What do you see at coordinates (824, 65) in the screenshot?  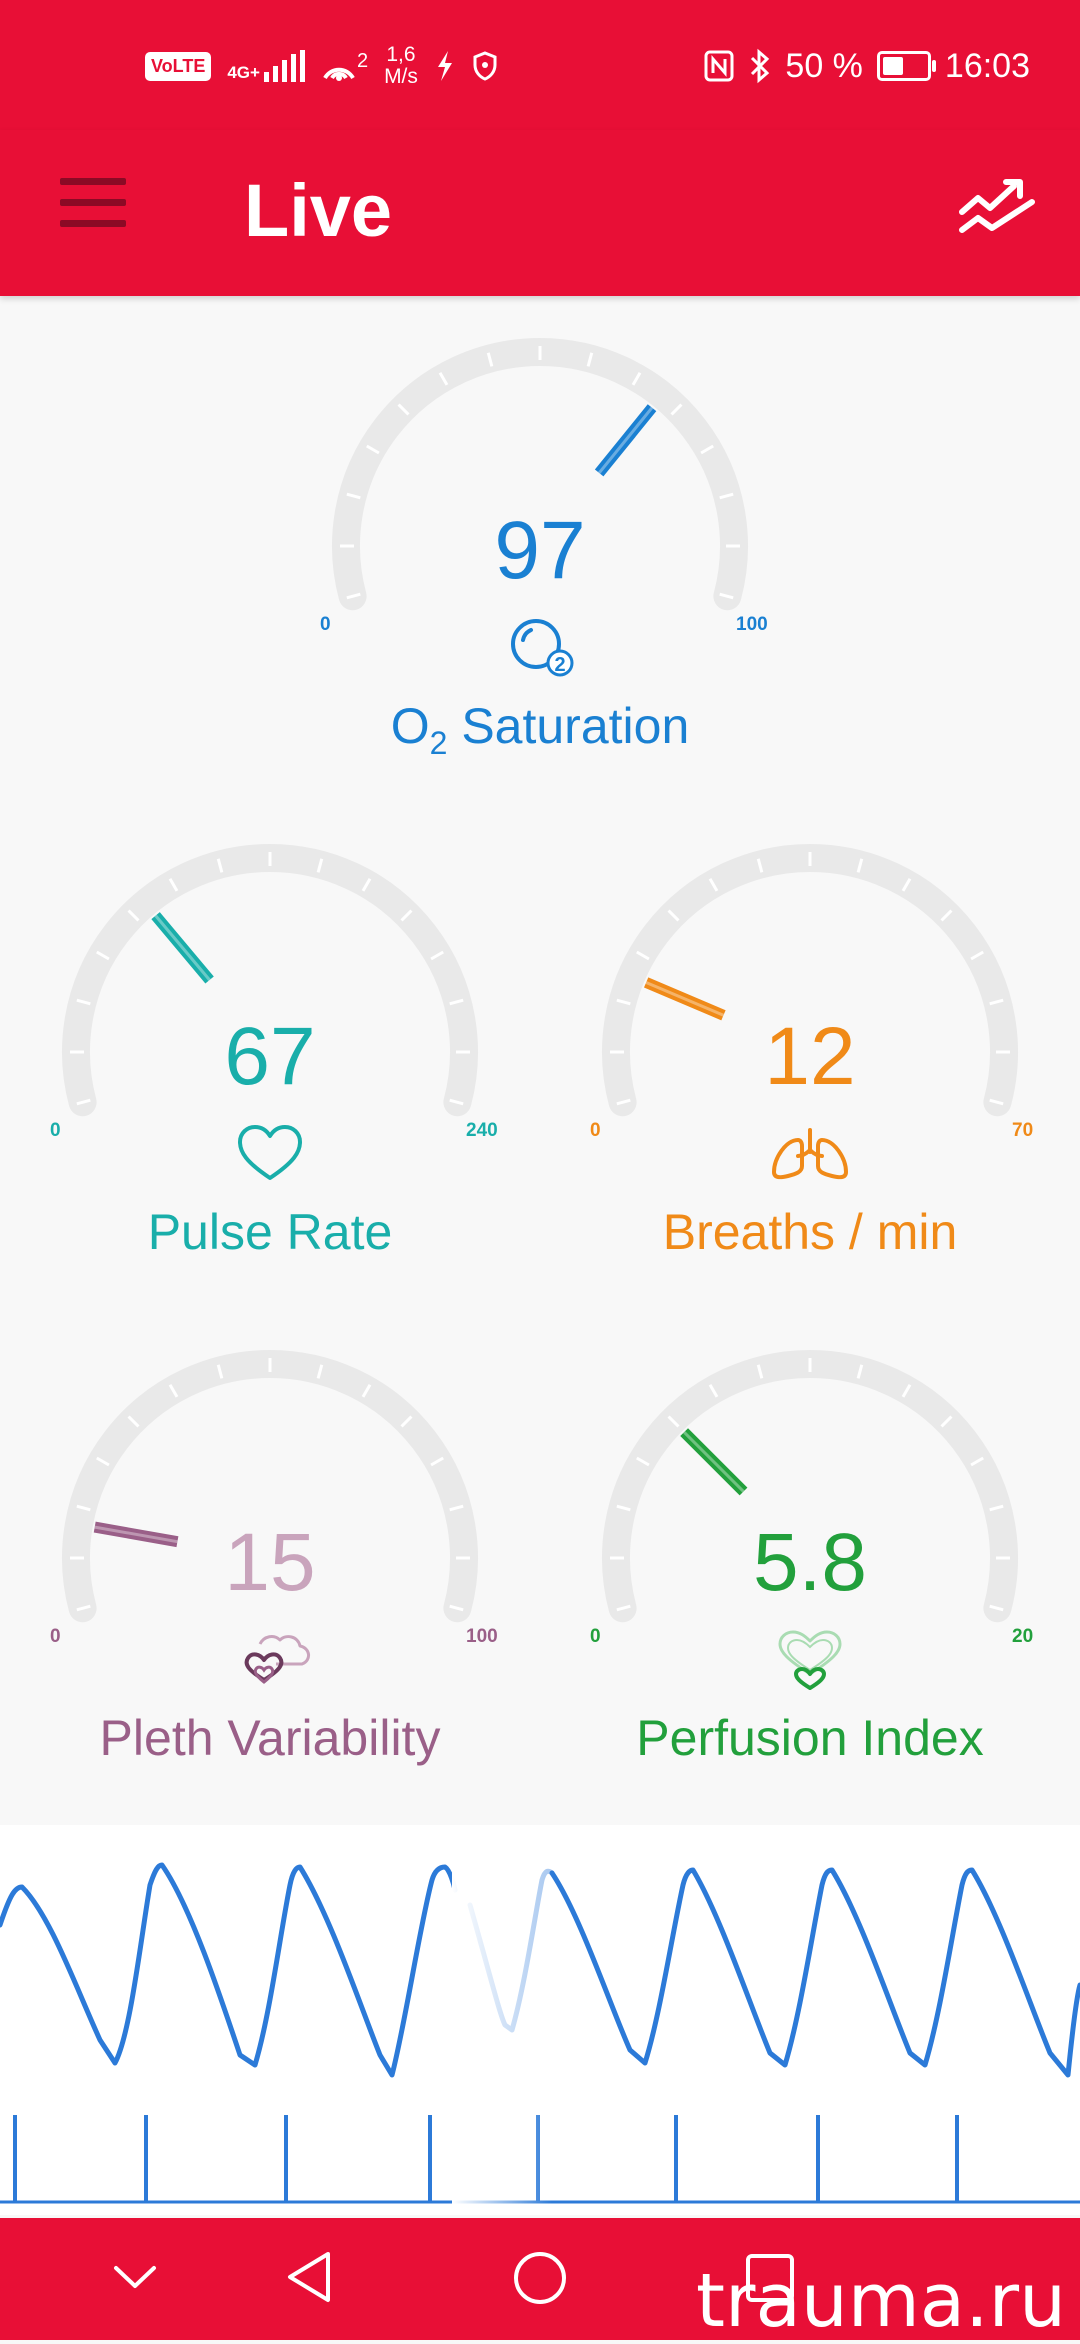 I see `battery-percent: 50 %` at bounding box center [824, 65].